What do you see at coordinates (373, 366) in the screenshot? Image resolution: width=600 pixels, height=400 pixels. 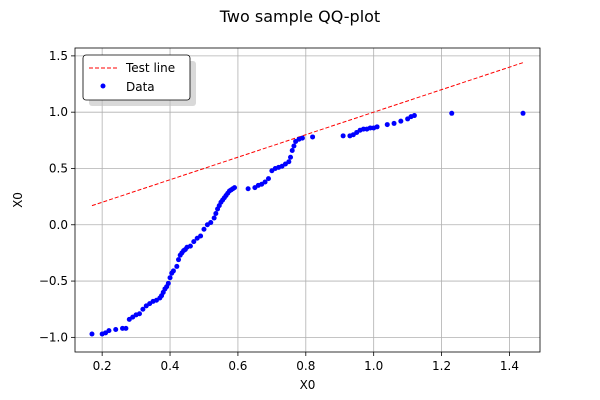 I see `x-tick-label: 1.0` at bounding box center [373, 366].